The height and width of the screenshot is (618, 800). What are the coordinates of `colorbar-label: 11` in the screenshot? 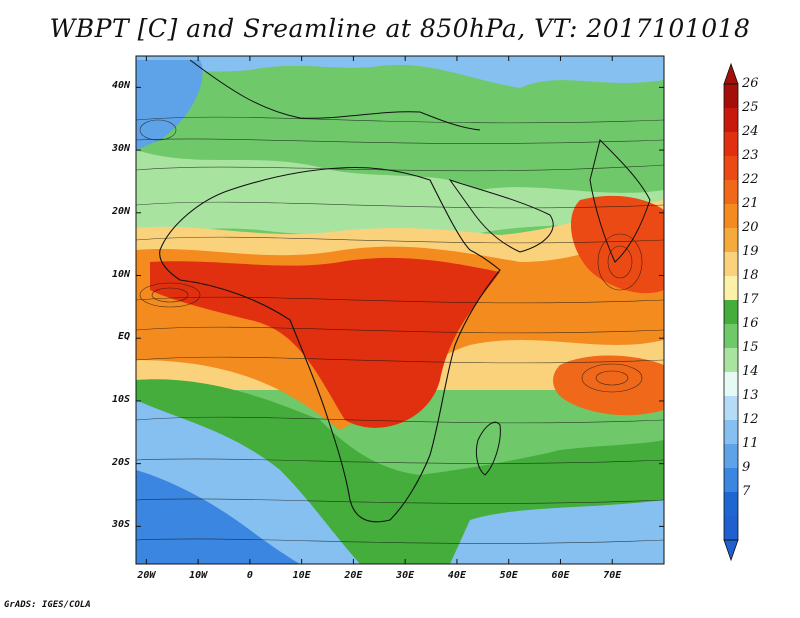 It's located at (750, 443).